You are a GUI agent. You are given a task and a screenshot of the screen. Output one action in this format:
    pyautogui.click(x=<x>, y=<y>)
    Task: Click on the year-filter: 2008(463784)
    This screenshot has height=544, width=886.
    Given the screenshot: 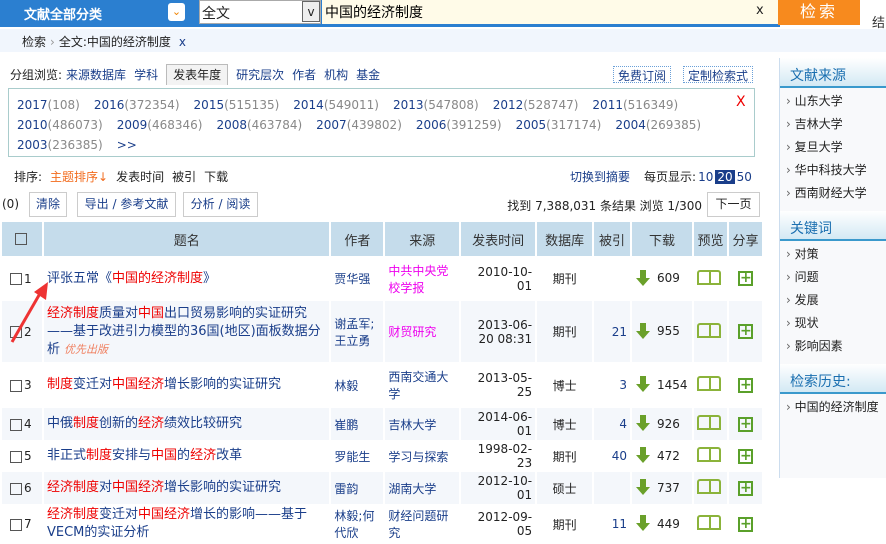 What is the action you would take?
    pyautogui.click(x=259, y=125)
    